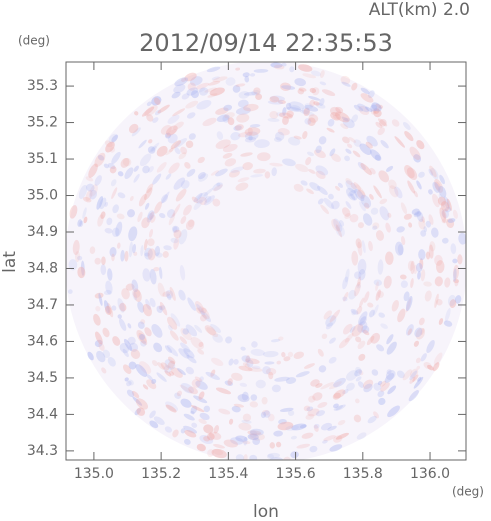  I want to click on x-label: lon, so click(266, 511).